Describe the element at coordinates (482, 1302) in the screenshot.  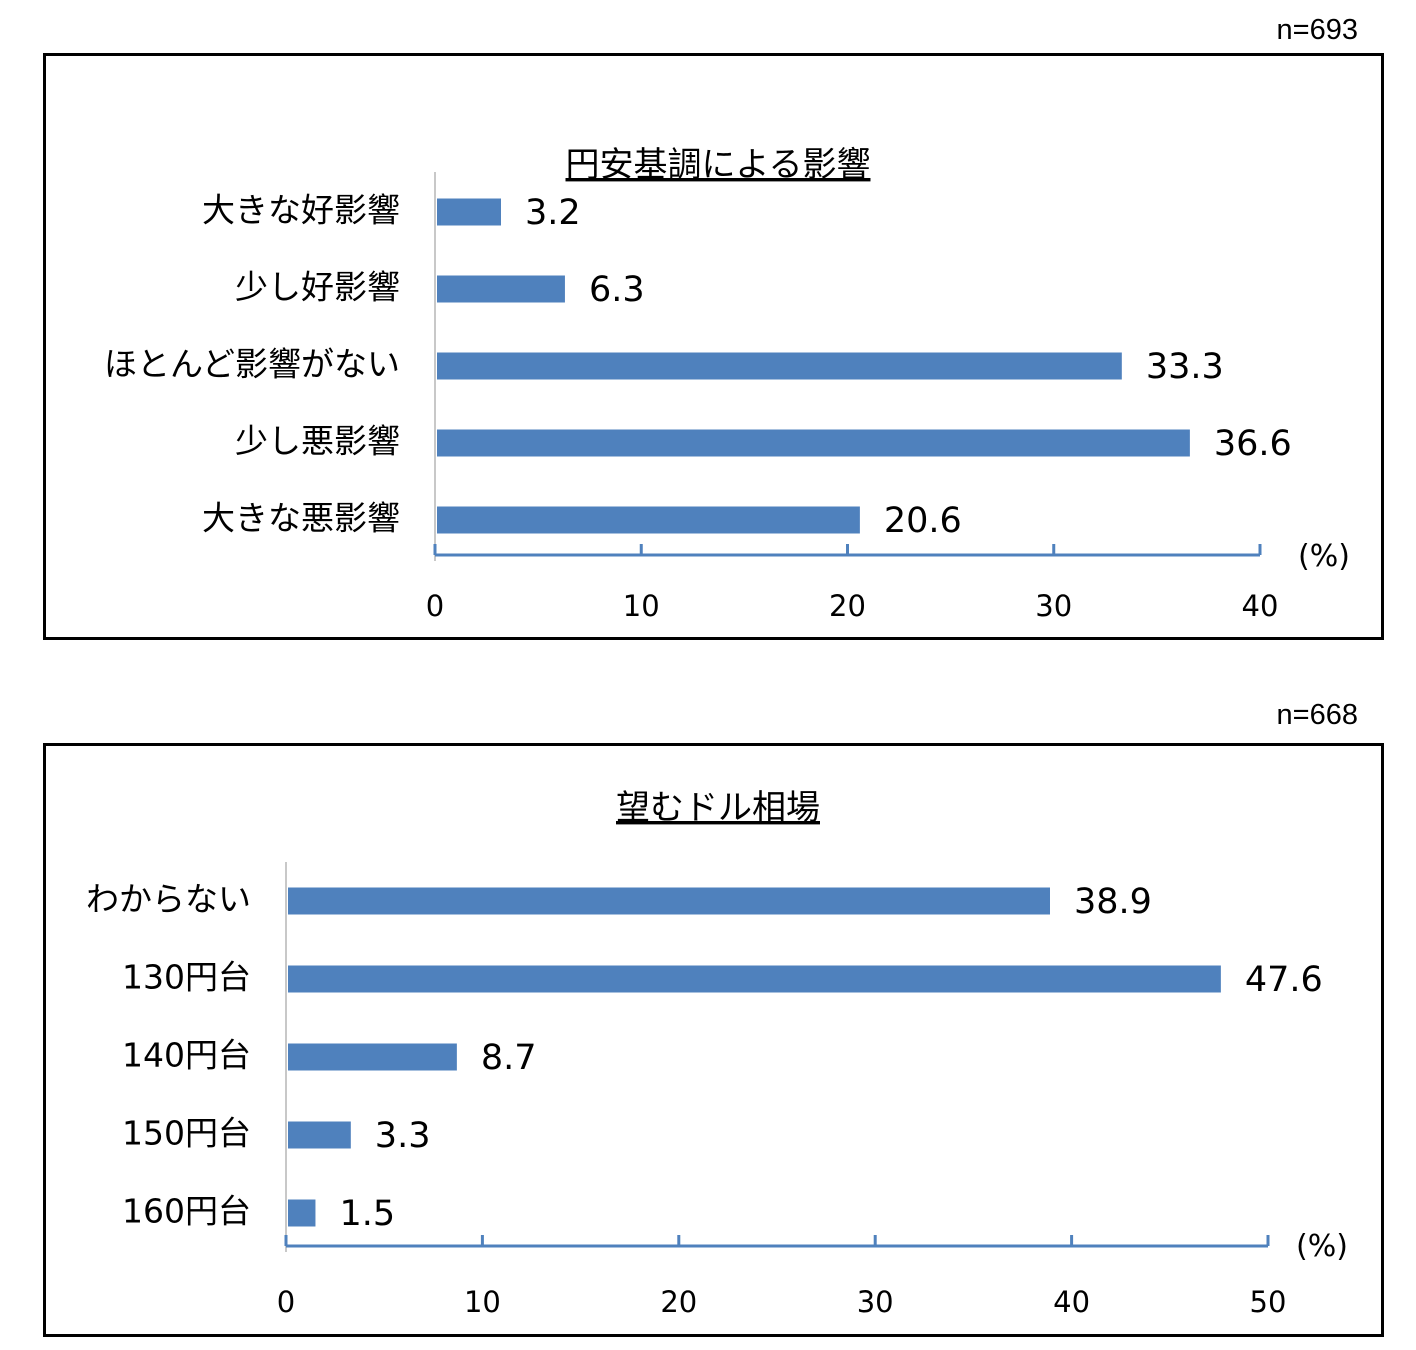
I see `chart2-tick-label: 10` at that location.